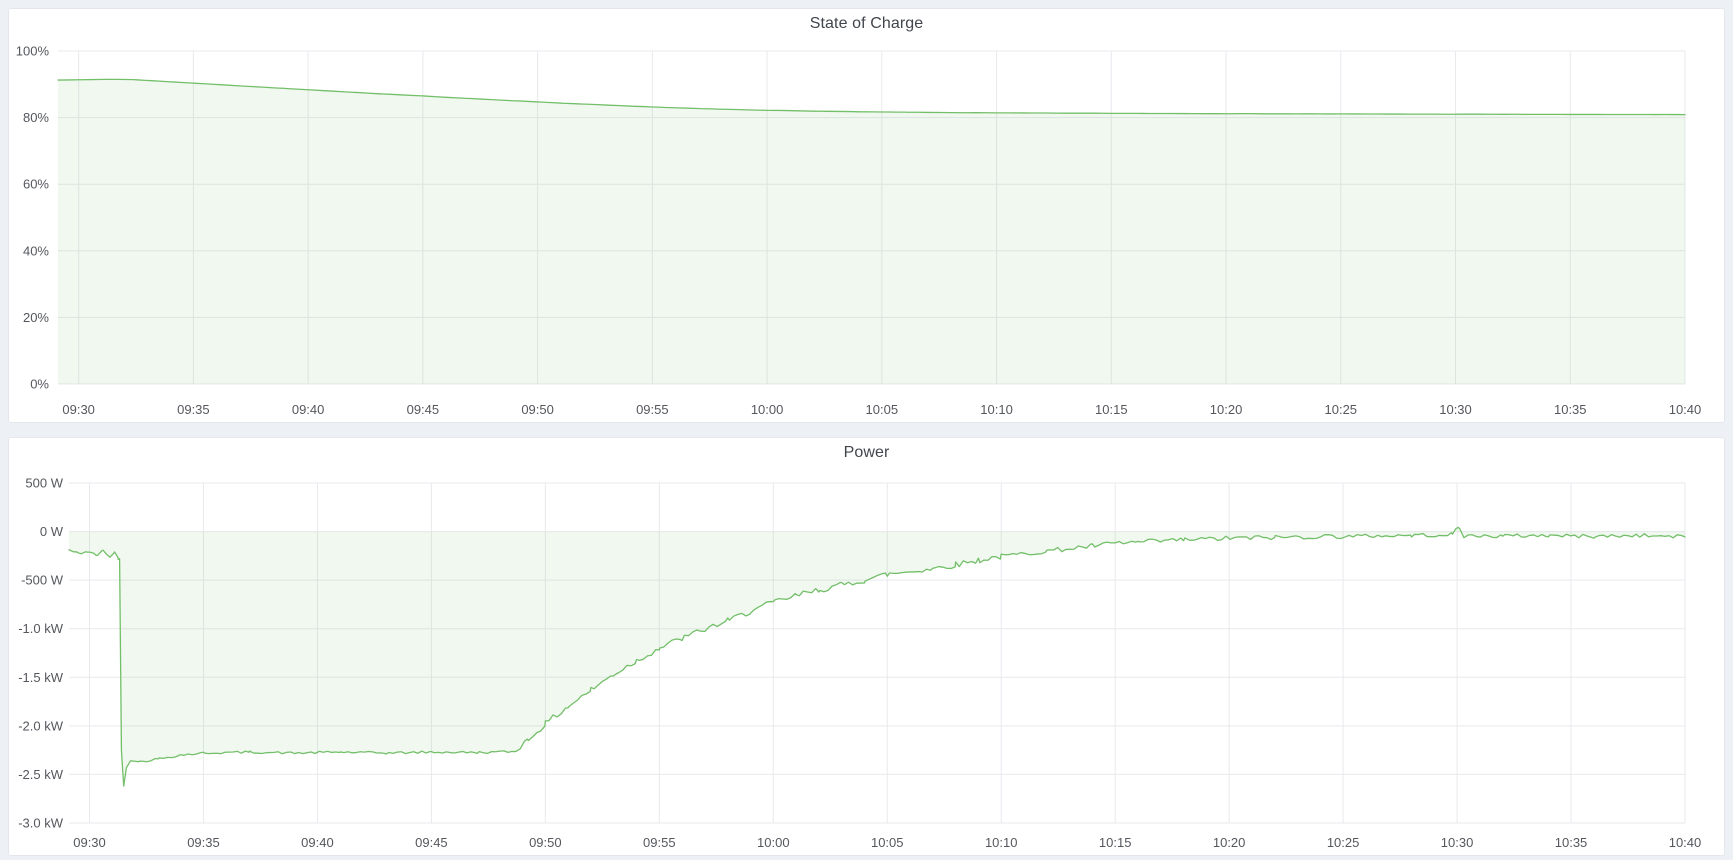 The image size is (1733, 860). I want to click on y-tick-label: 0 W, so click(52, 531).